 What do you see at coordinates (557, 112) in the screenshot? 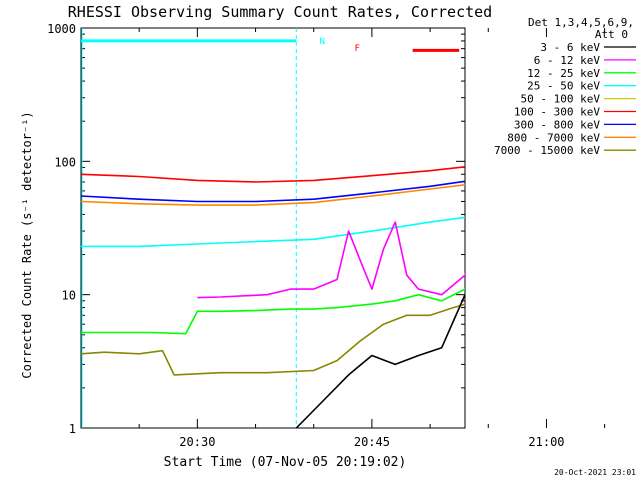
I see `legend-label: 100 - 300 keV` at bounding box center [557, 112].